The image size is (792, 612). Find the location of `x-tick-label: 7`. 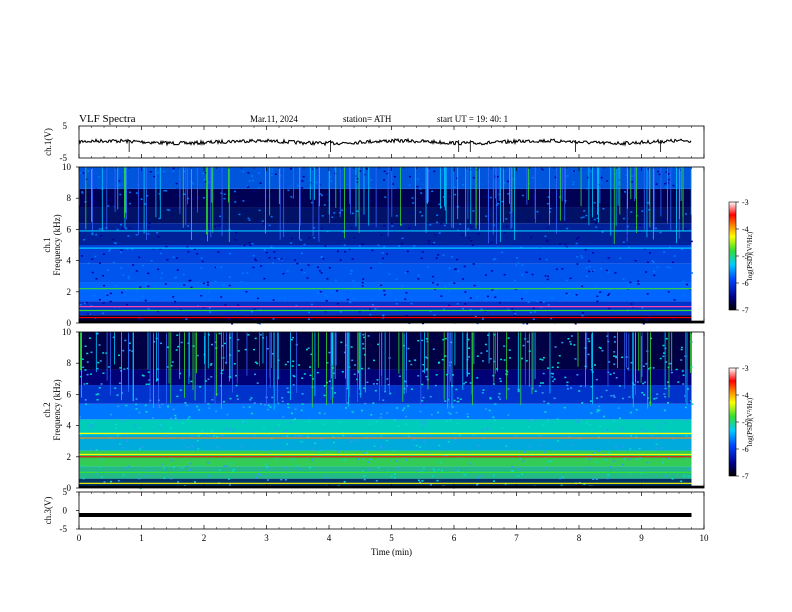

x-tick-label: 7 is located at coordinates (516, 538).